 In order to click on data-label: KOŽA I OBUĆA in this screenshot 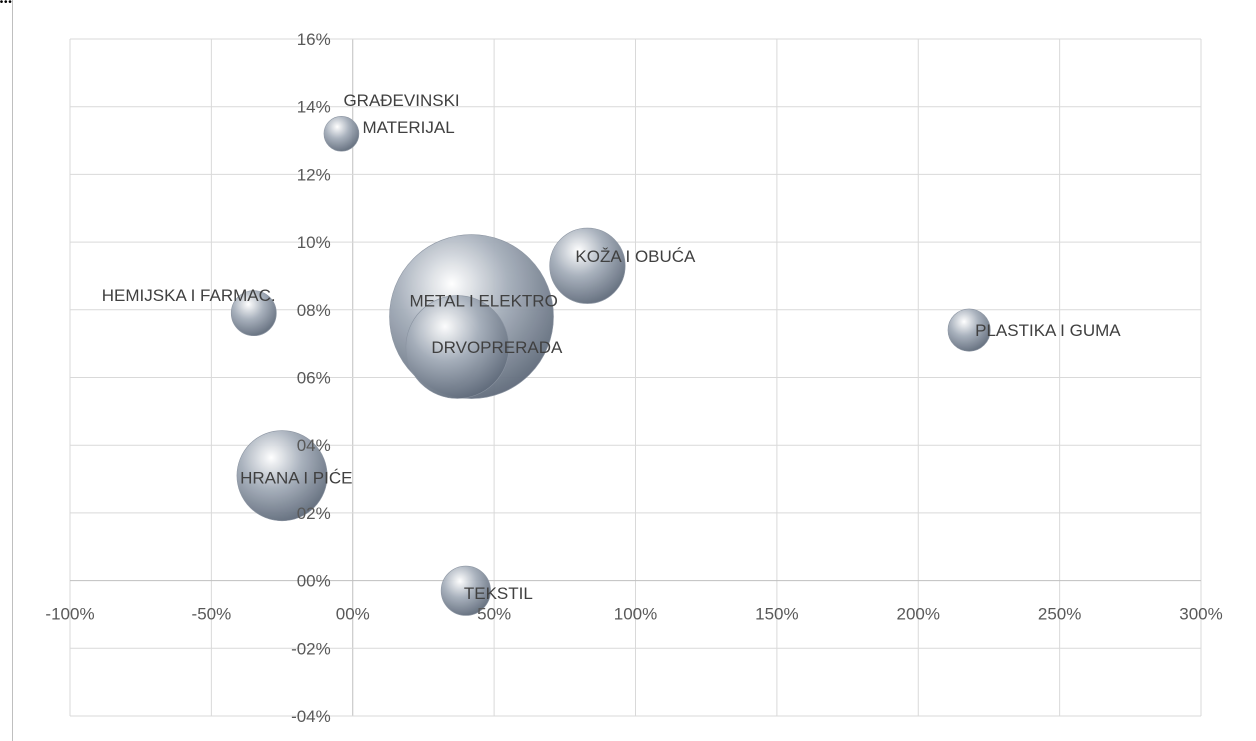, I will do `click(635, 256)`.